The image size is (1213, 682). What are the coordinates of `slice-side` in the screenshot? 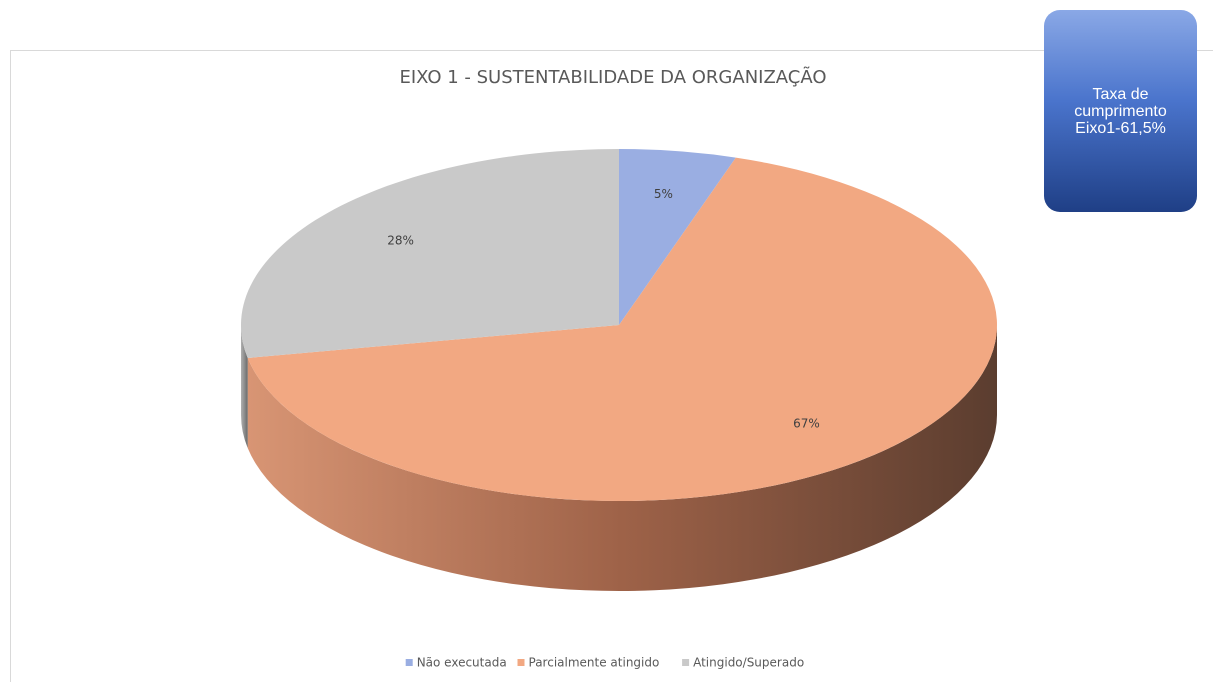 It's located at (244, 386).